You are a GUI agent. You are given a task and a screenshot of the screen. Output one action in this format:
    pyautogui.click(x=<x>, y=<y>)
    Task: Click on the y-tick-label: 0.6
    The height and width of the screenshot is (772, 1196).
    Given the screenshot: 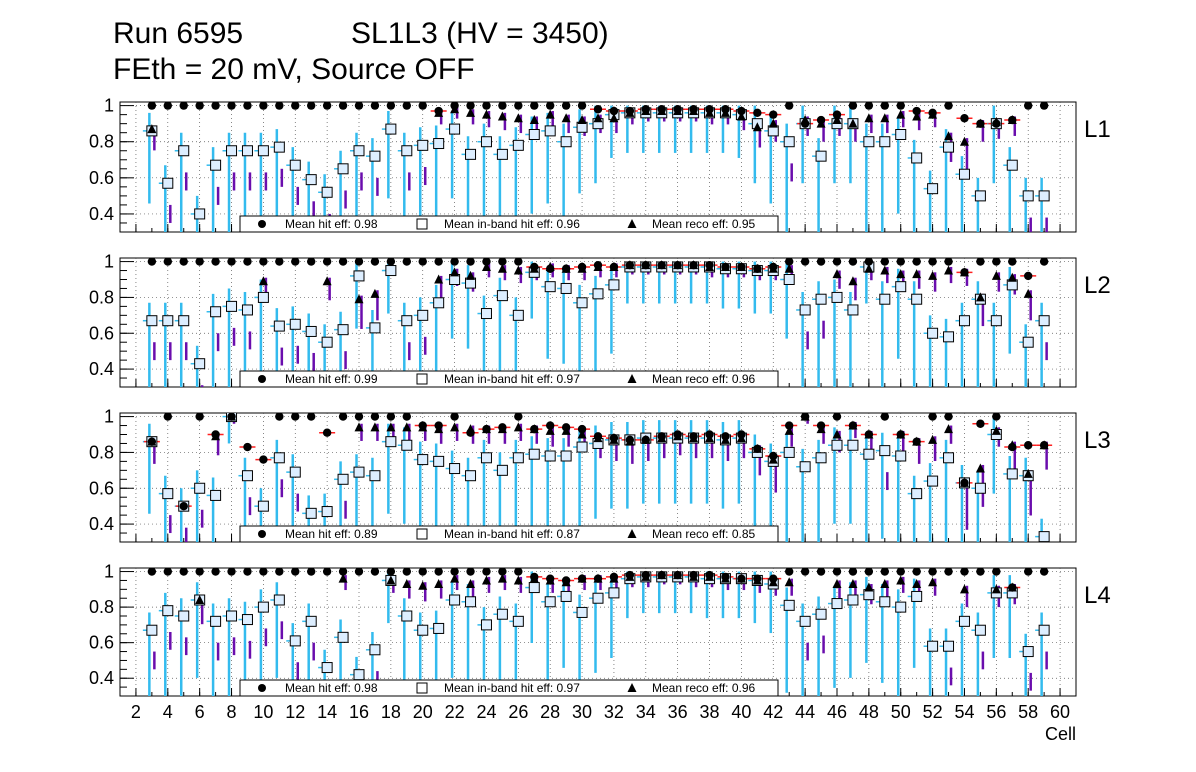 What is the action you would take?
    pyautogui.click(x=101, y=333)
    